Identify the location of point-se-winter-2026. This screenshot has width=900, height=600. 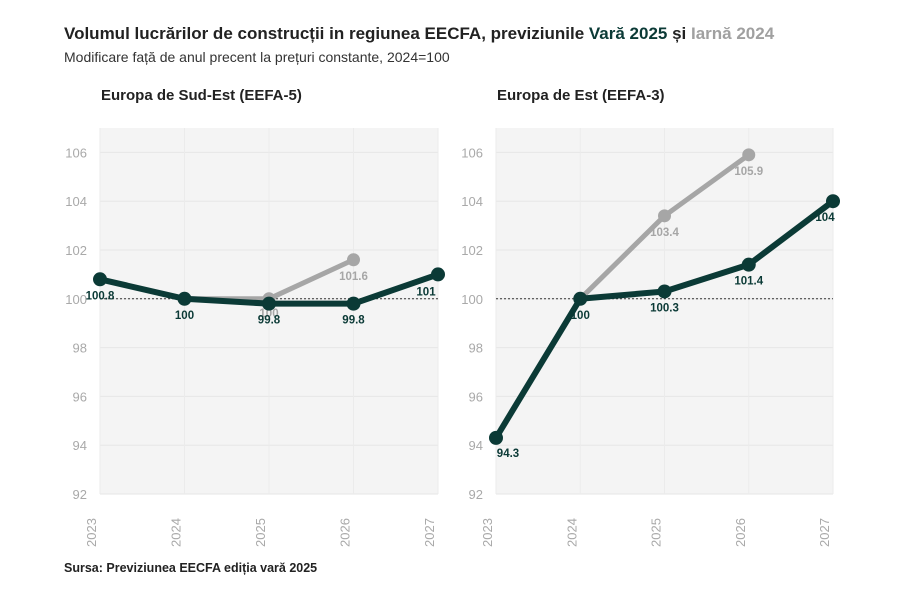
(353, 260).